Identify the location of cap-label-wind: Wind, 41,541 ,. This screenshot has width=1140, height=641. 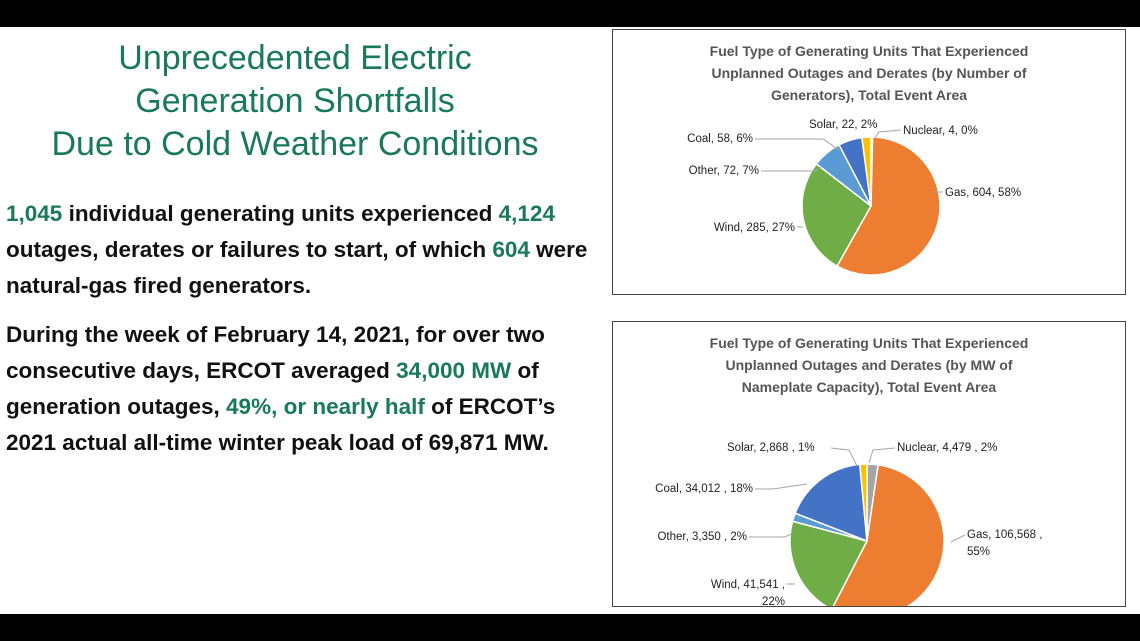
(748, 585).